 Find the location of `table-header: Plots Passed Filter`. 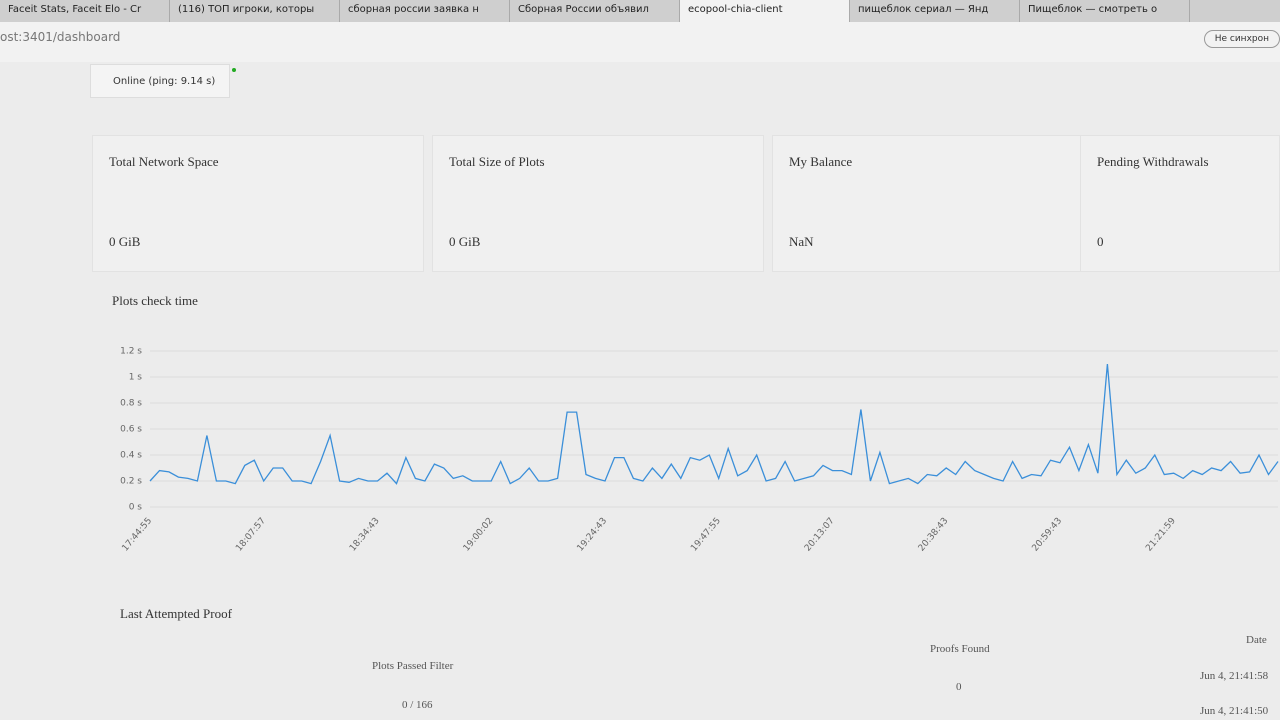

table-header: Plots Passed Filter is located at coordinates (413, 666).